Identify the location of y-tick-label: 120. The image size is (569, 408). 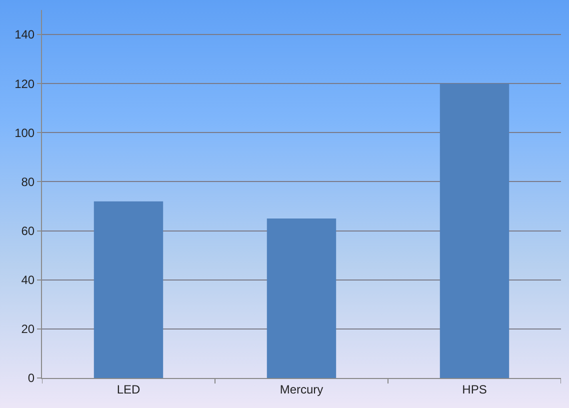
(24, 83).